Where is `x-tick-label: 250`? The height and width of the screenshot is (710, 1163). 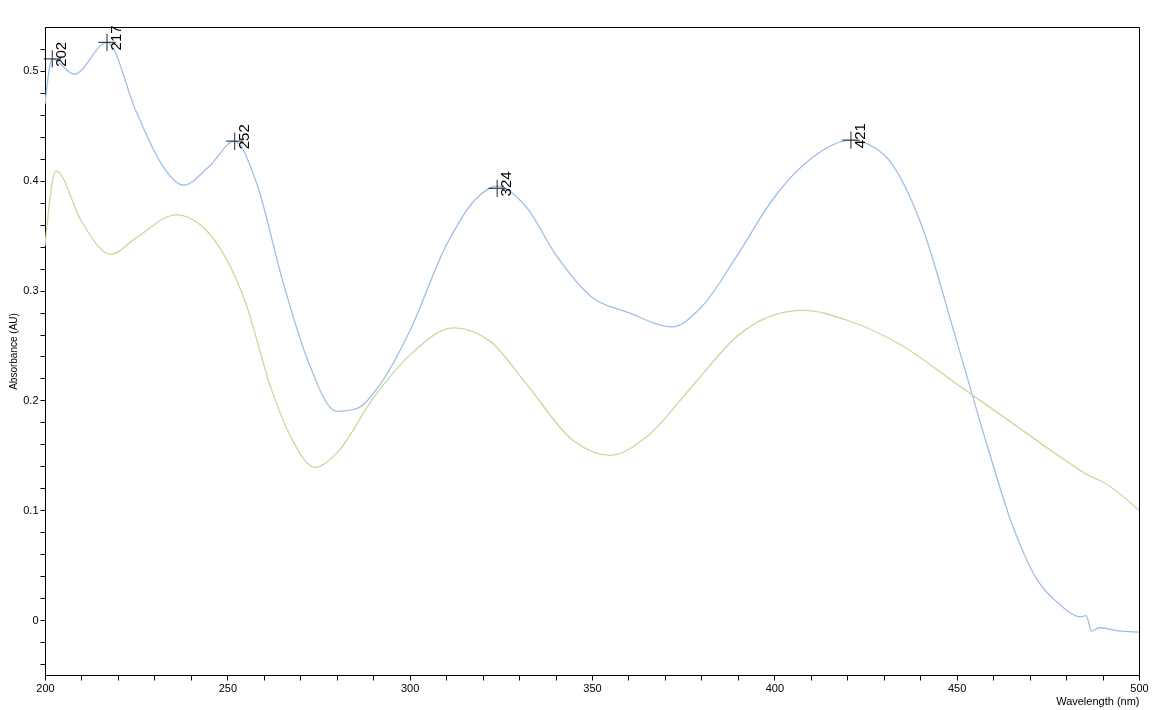
x-tick-label: 250 is located at coordinates (228, 687).